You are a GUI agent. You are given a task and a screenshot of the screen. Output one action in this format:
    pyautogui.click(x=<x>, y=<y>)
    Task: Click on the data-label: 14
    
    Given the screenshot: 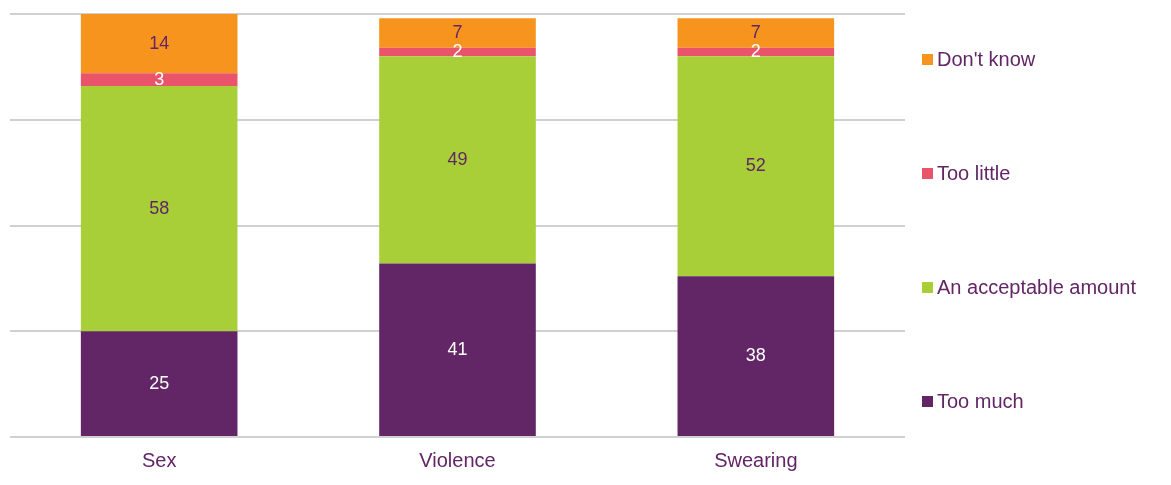 What is the action you would take?
    pyautogui.click(x=159, y=42)
    